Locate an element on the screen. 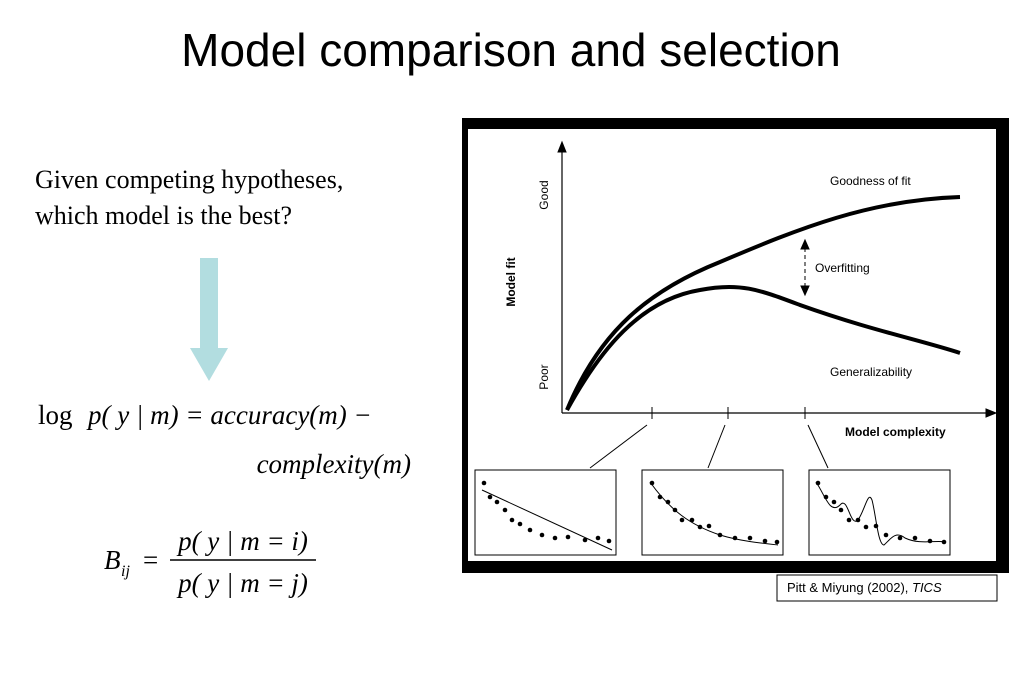  inset-points is located at coordinates (714, 512).